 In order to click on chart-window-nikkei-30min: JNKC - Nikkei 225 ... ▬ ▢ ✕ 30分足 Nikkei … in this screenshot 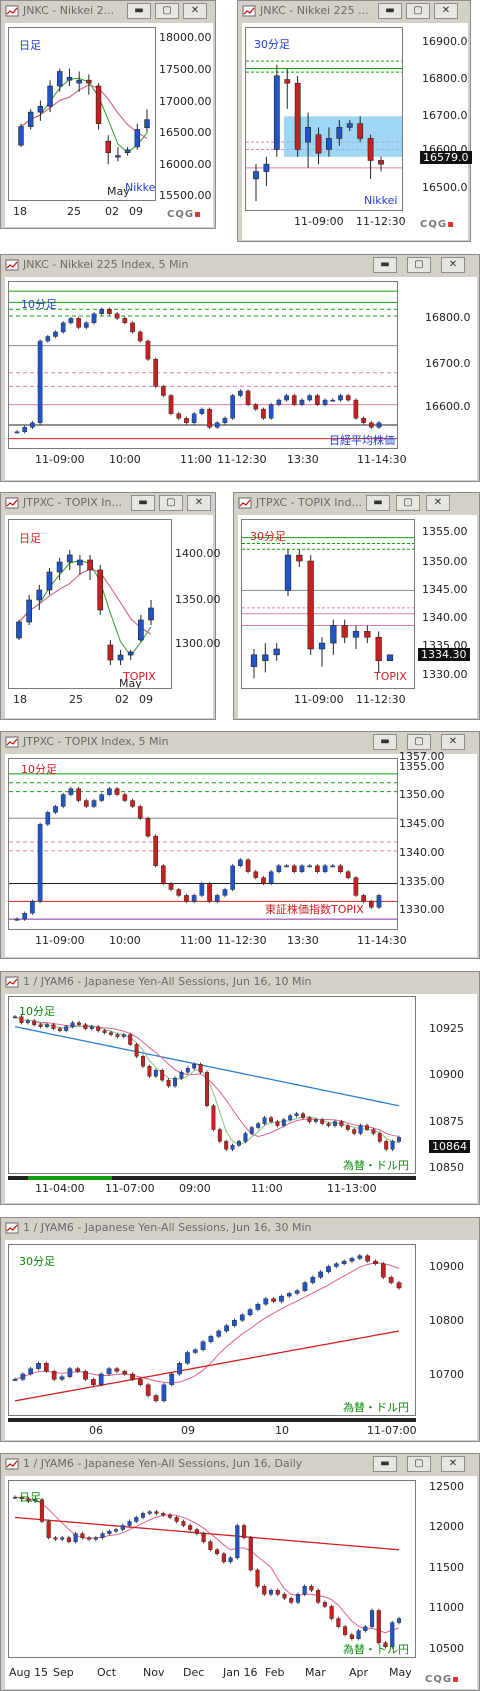, I will do `click(354, 121)`.